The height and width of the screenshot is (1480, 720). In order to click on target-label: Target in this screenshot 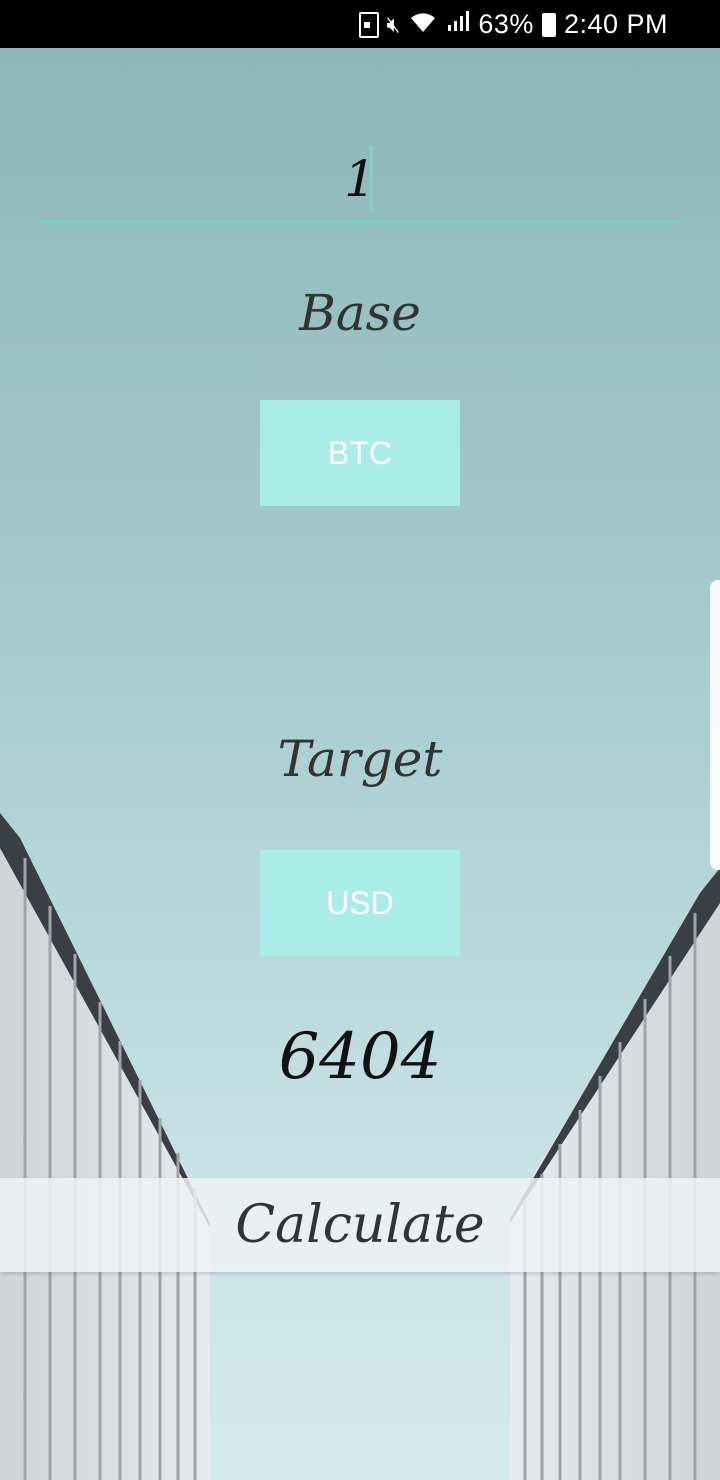, I will do `click(360, 759)`.